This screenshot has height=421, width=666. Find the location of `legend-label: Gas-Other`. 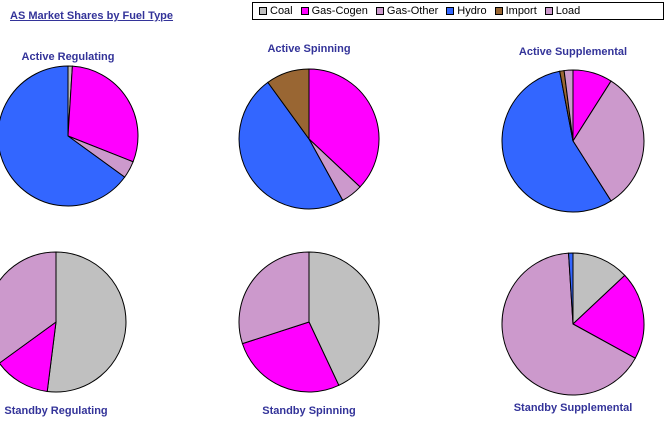

legend-label: Gas-Other is located at coordinates (412, 11).